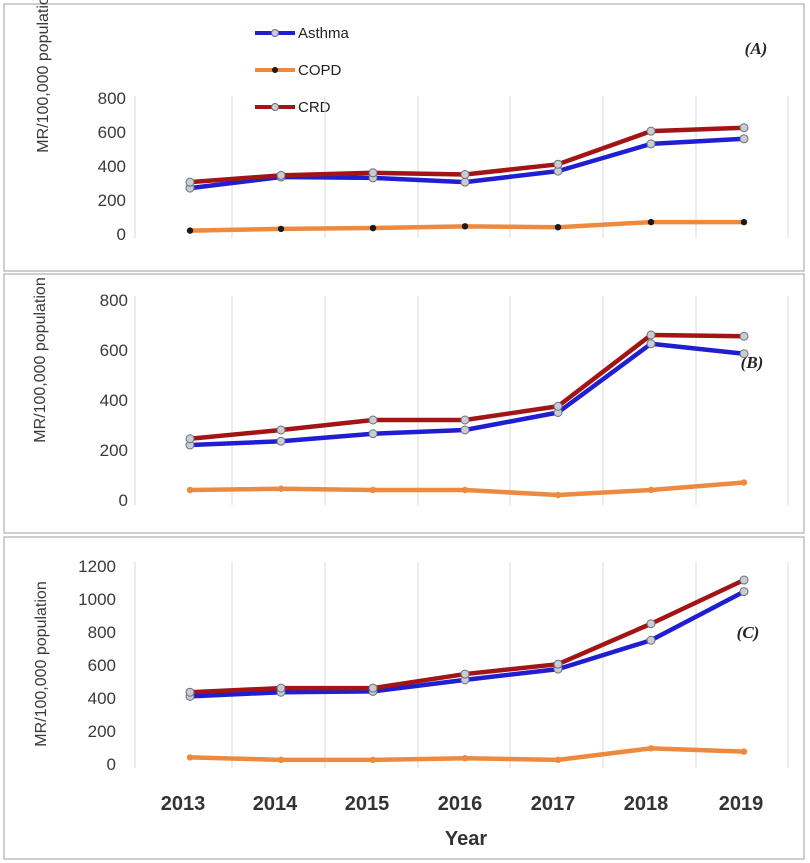 The image size is (810, 863). I want to click on panel-a-ytick-200: 200, so click(112, 200).